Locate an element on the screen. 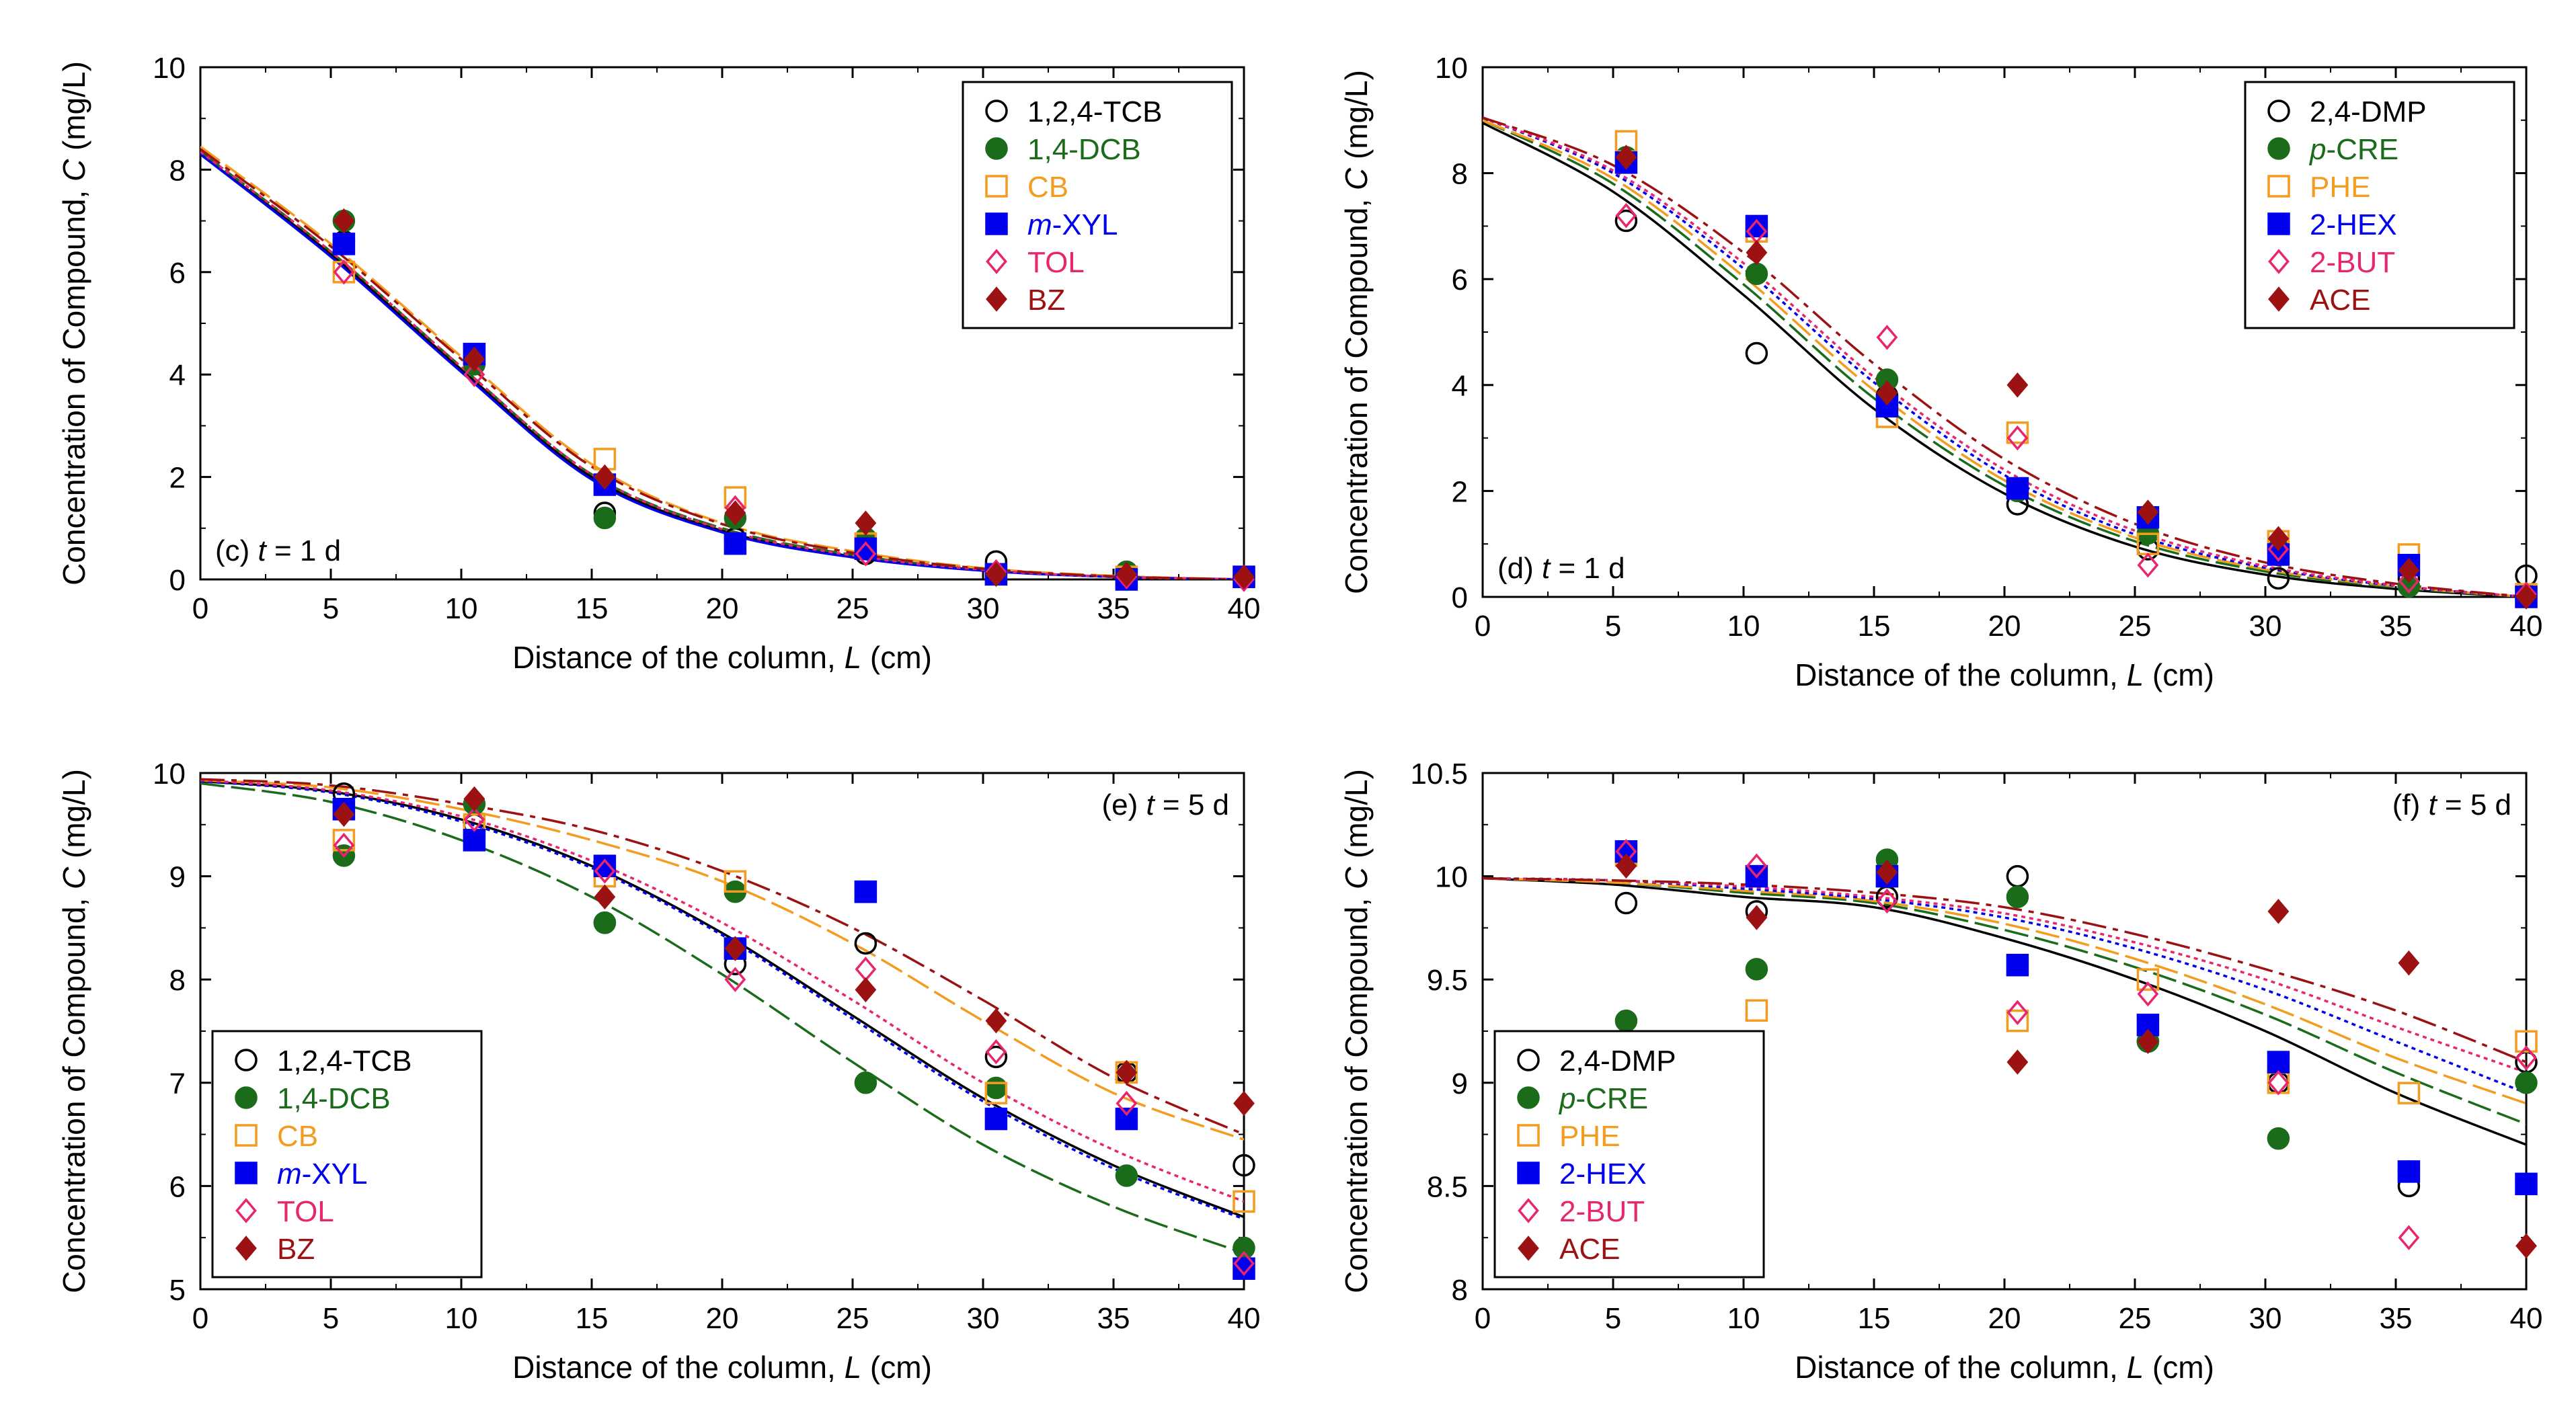 The image size is (2576, 1421). x-axis-label-unit: (cm) is located at coordinates (2179, 674).